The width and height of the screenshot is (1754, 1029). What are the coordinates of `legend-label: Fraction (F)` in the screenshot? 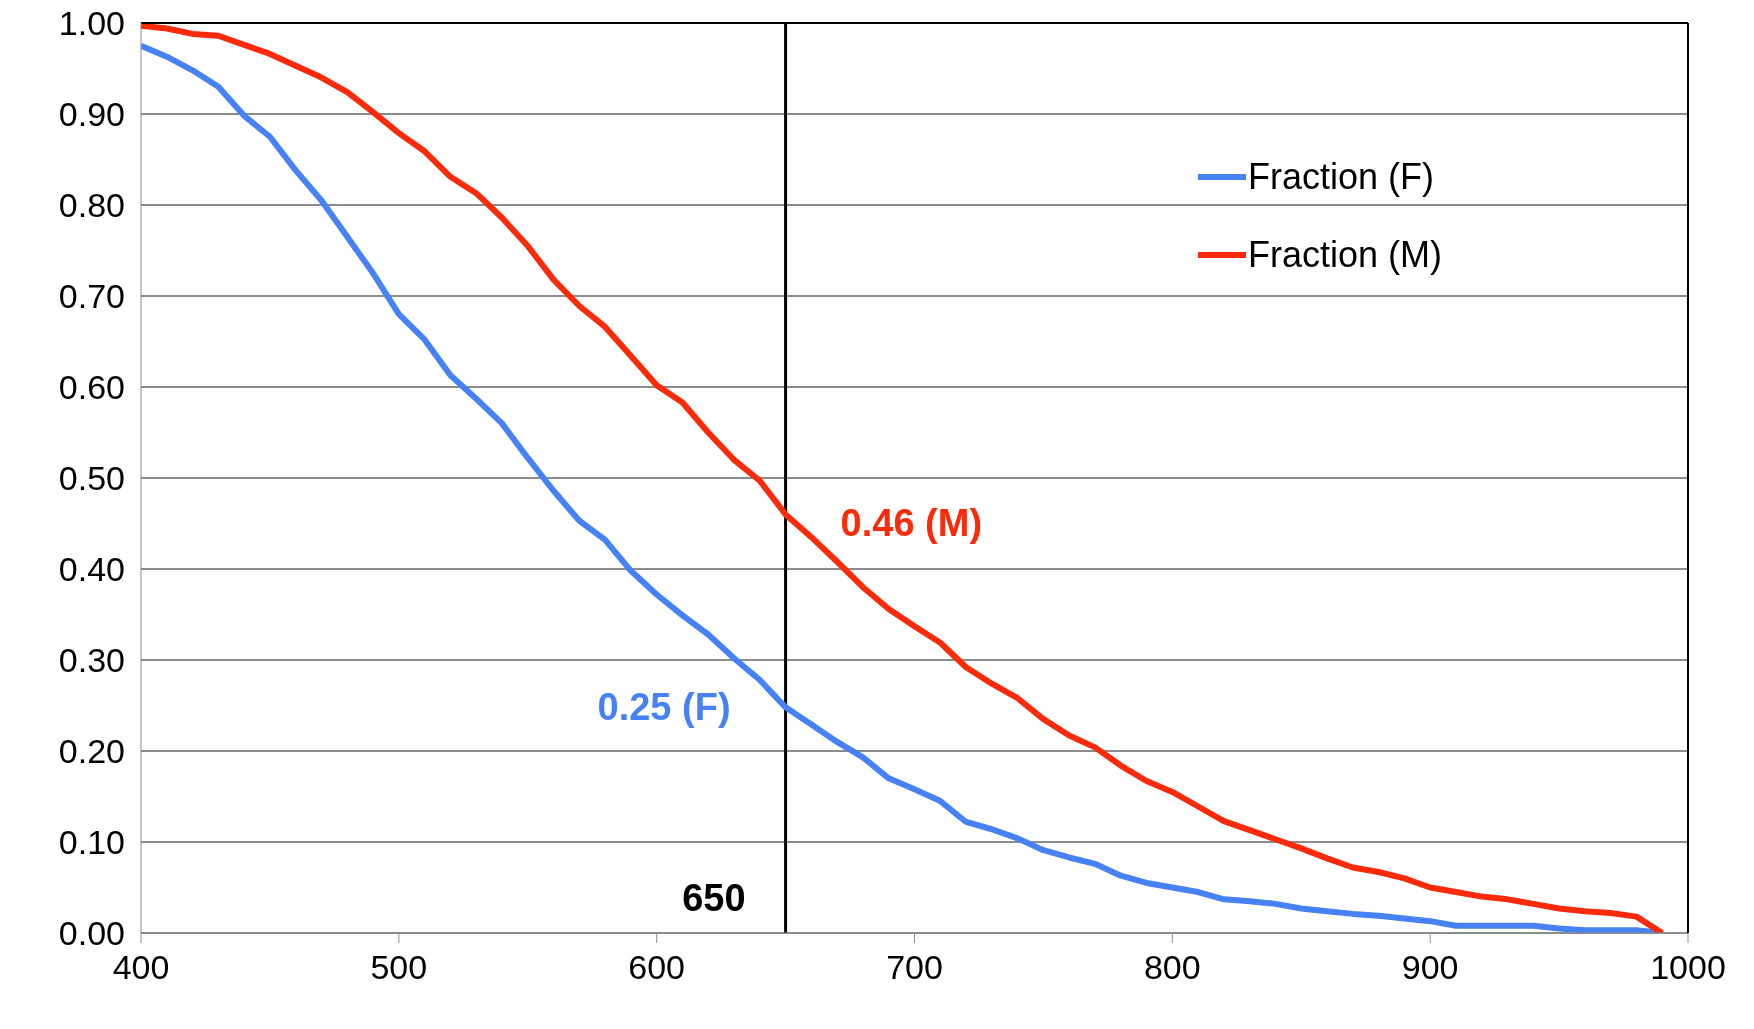 It's located at (1341, 177).